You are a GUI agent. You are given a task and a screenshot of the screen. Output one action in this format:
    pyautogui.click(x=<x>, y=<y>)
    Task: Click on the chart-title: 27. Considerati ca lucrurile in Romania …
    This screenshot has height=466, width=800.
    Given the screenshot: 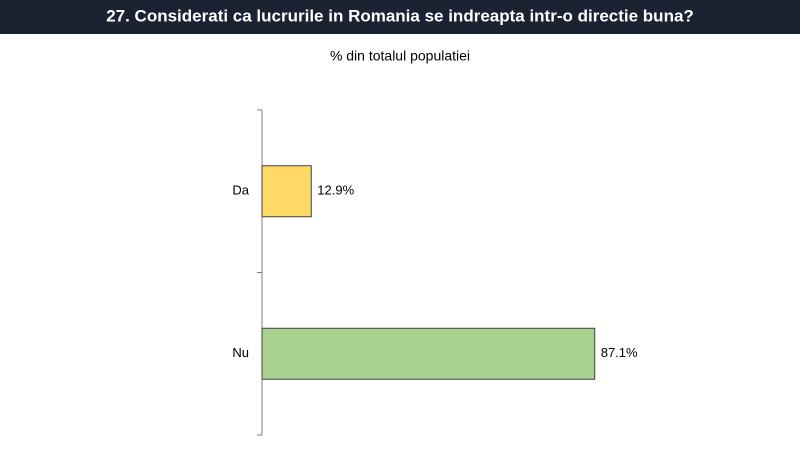 What is the action you would take?
    pyautogui.click(x=400, y=15)
    